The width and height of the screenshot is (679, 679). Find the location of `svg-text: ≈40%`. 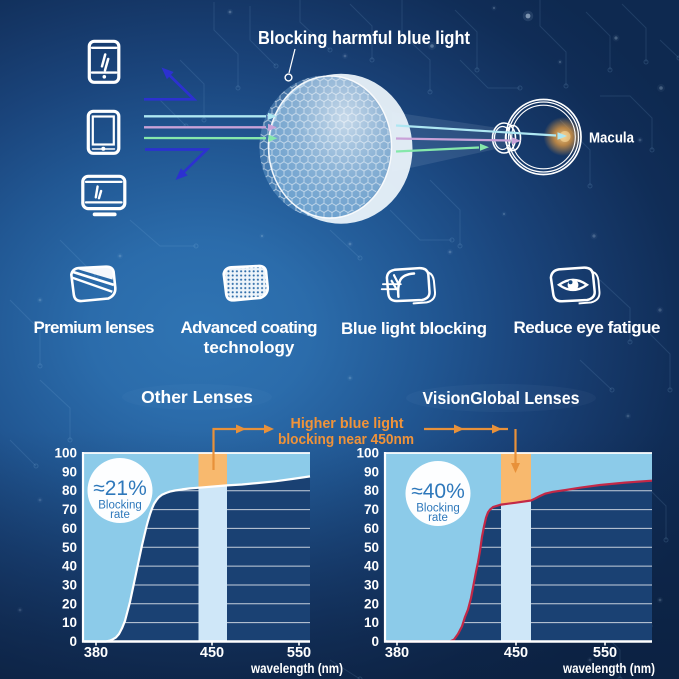

svg-text: ≈40% is located at coordinates (438, 491).